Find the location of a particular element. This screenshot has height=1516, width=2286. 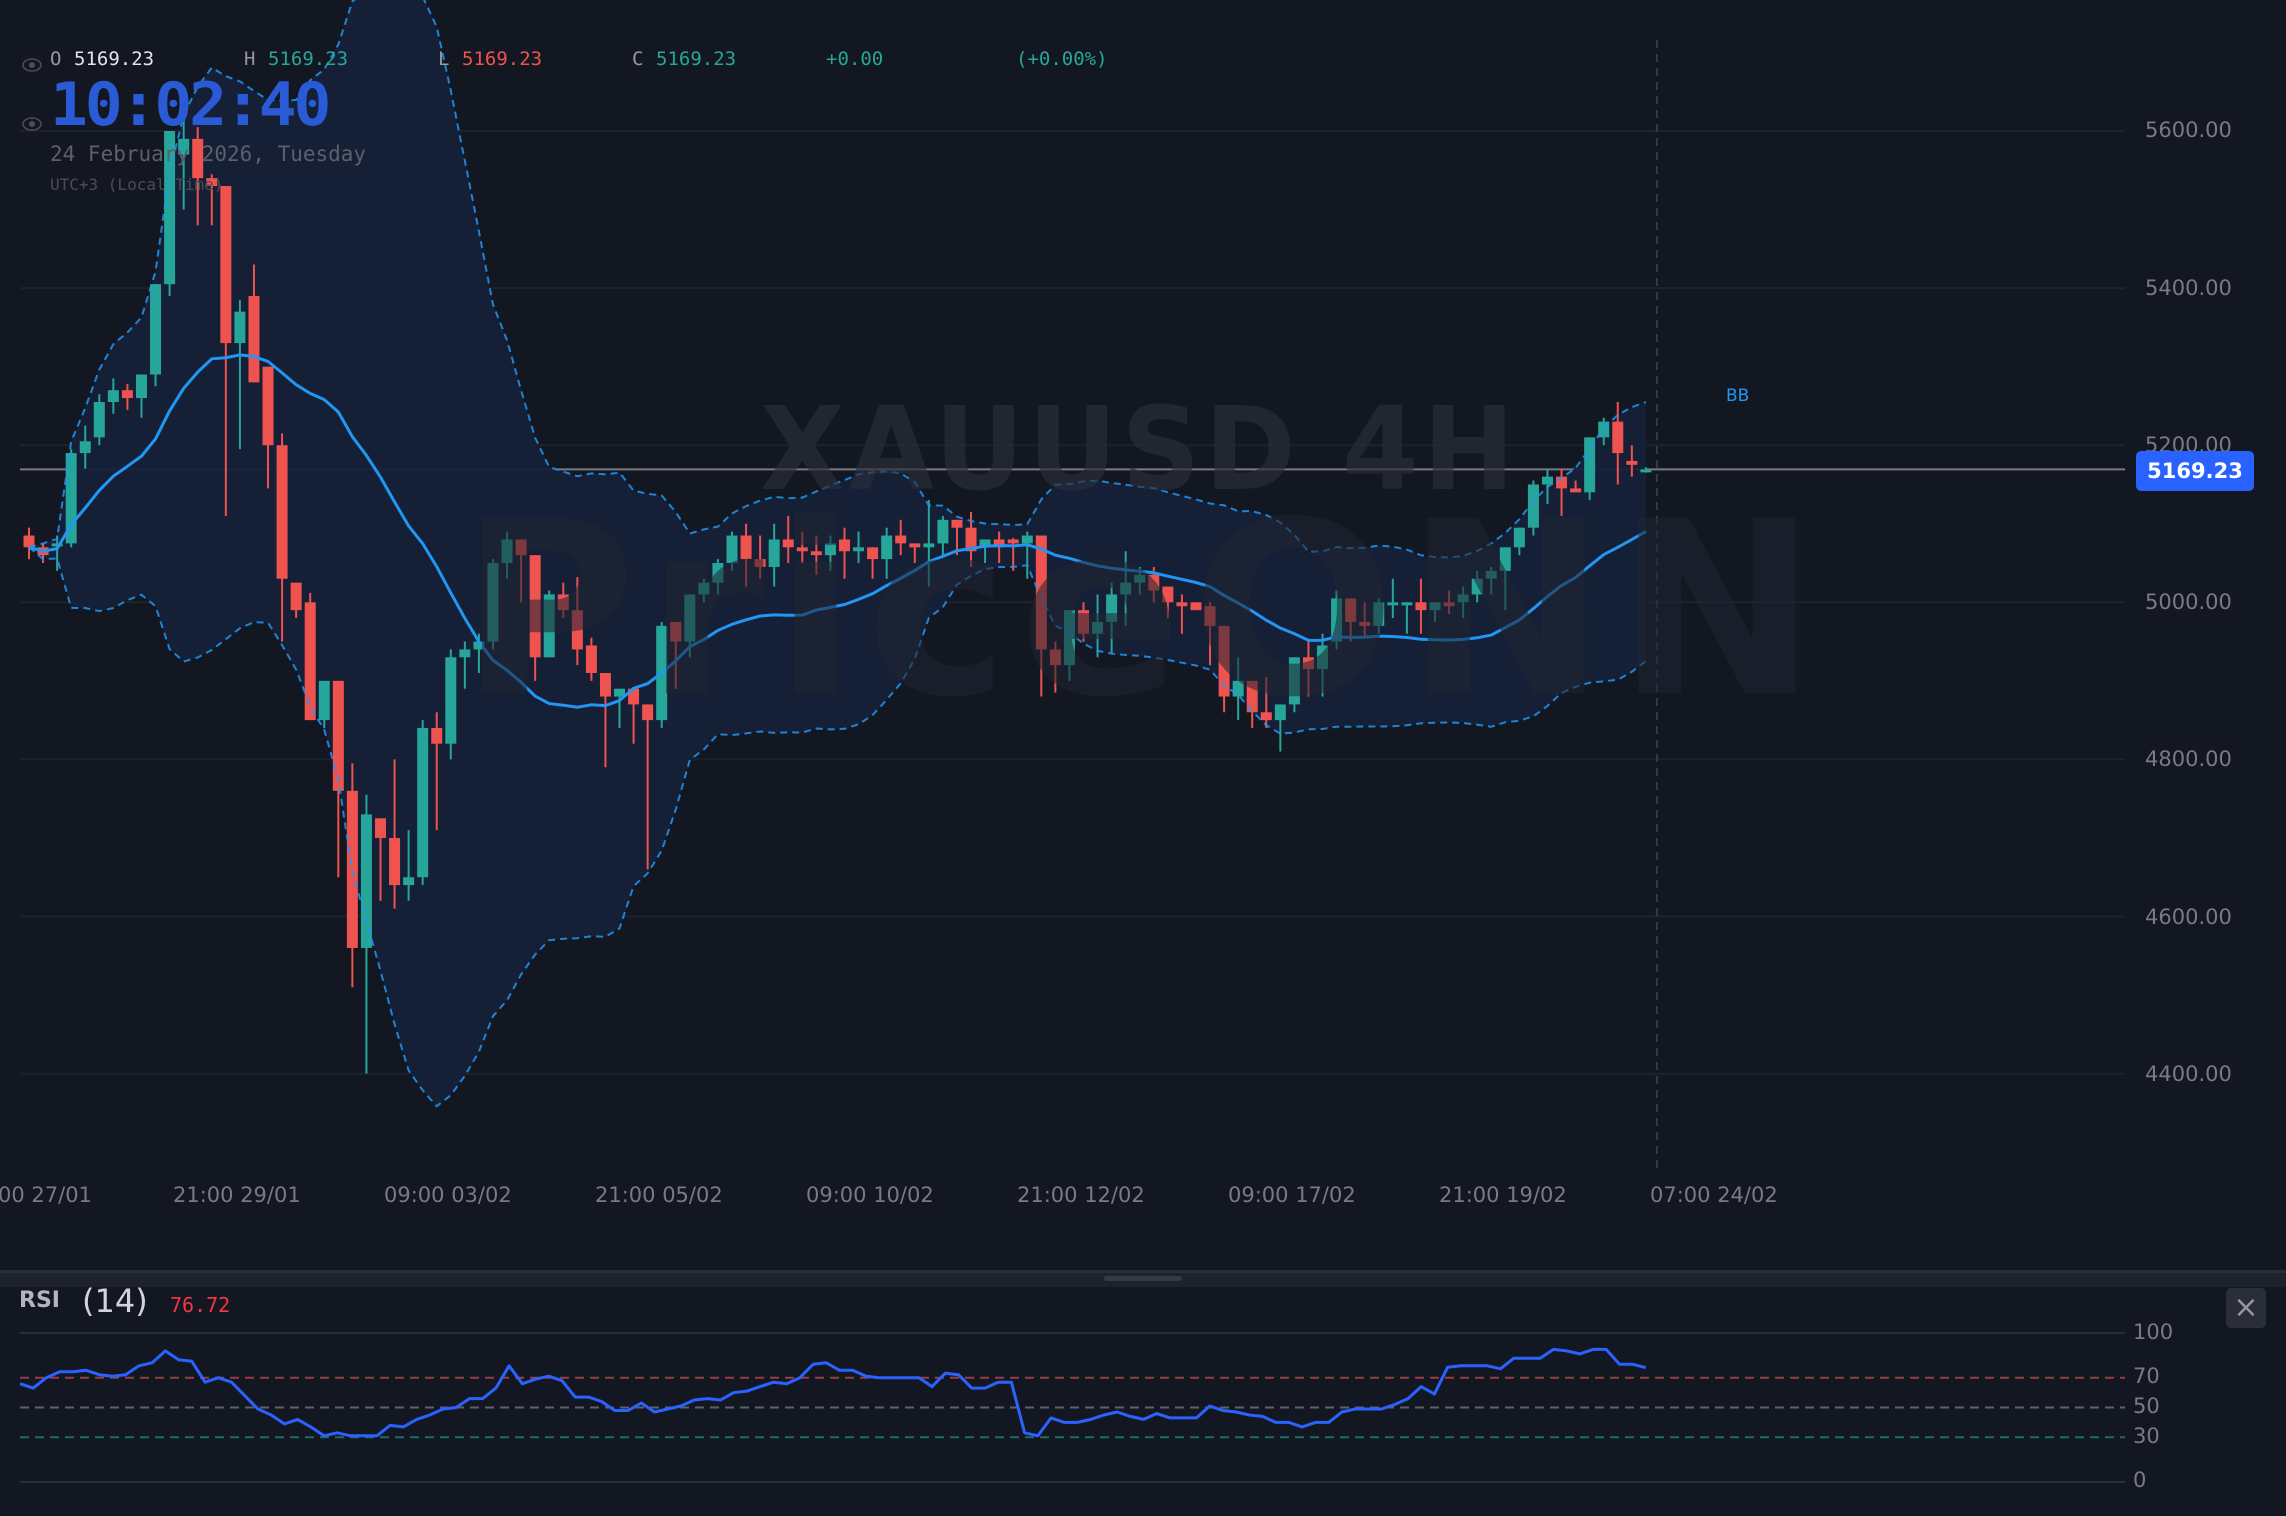

price-axis-label: 4600.00 is located at coordinates (2188, 917).